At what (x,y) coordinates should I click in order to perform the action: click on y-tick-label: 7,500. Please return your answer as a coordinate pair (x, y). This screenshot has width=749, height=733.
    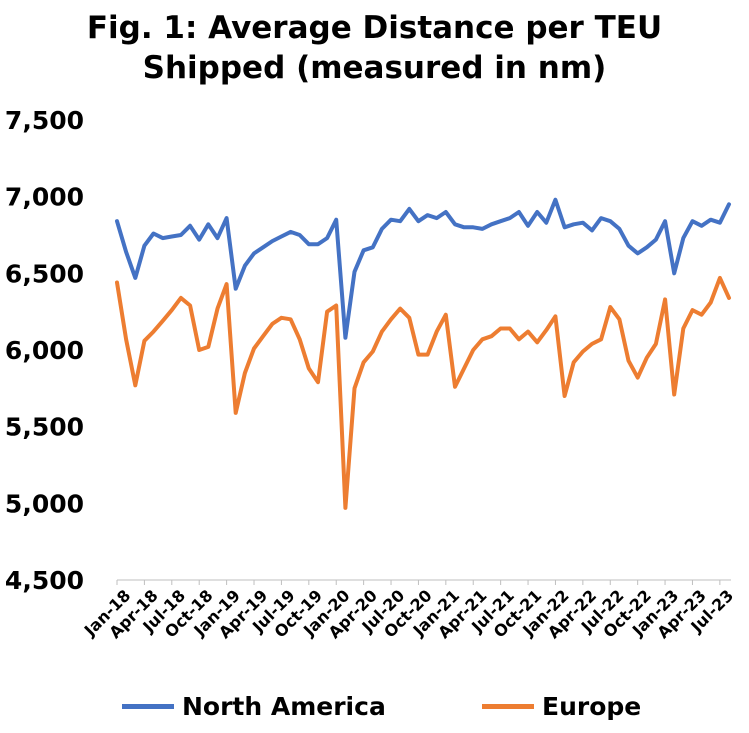
    Looking at the image, I should click on (44, 120).